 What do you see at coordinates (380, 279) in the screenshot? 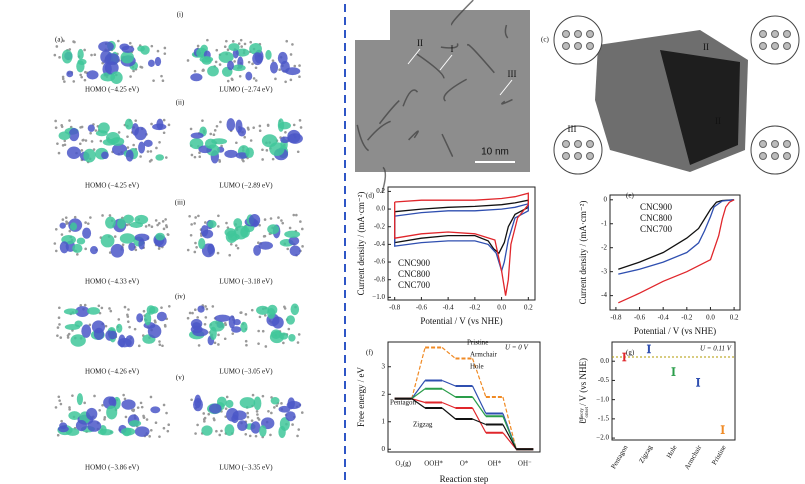
I see `y-tick-label: -0.8` at bounding box center [380, 279].